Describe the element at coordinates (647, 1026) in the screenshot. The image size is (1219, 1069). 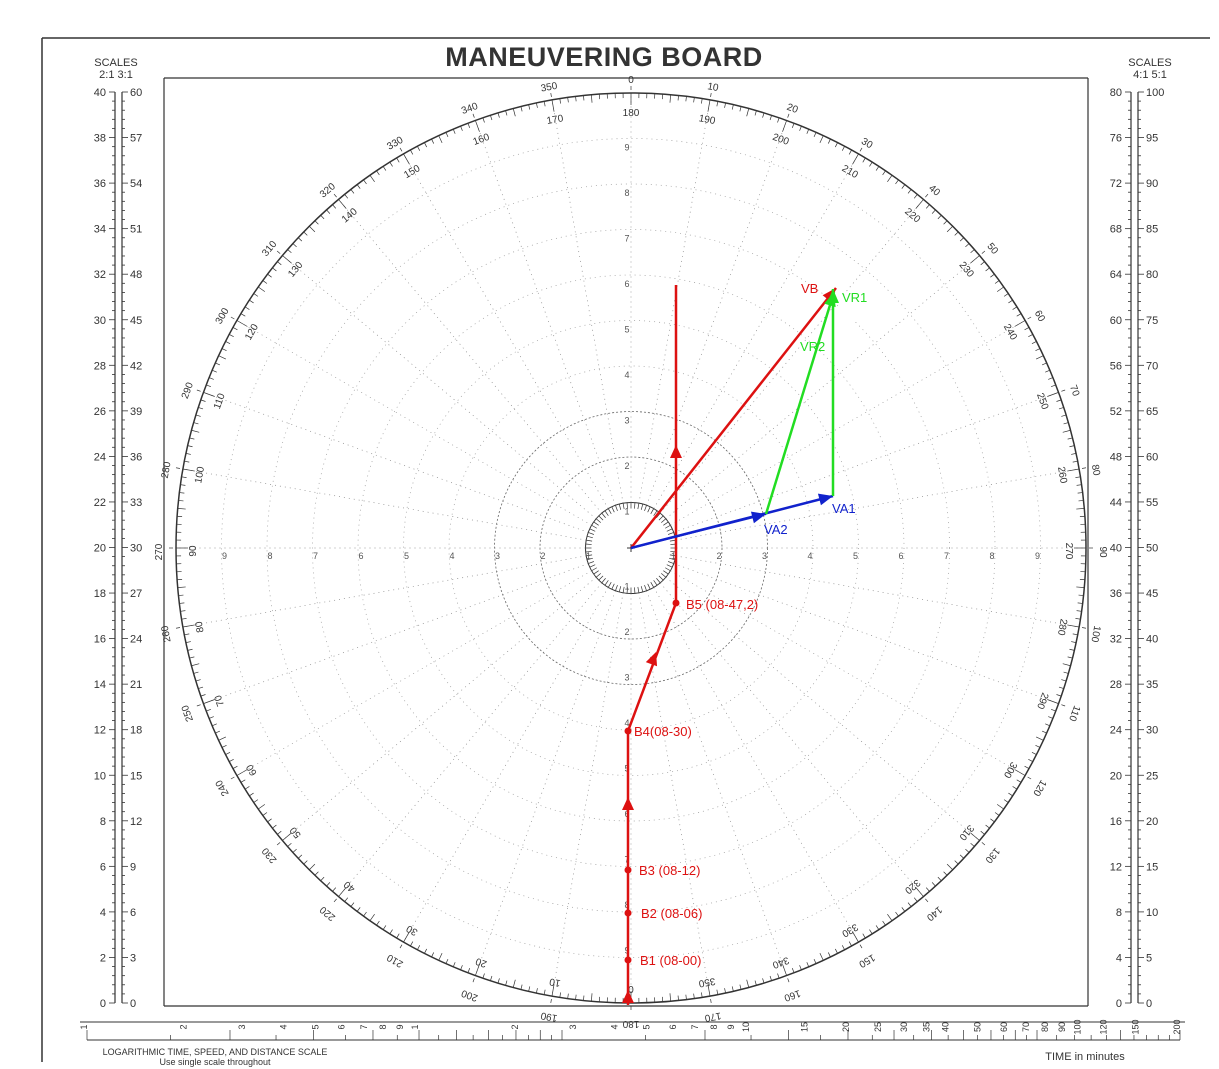
I see `log-tick-label: 5` at that location.